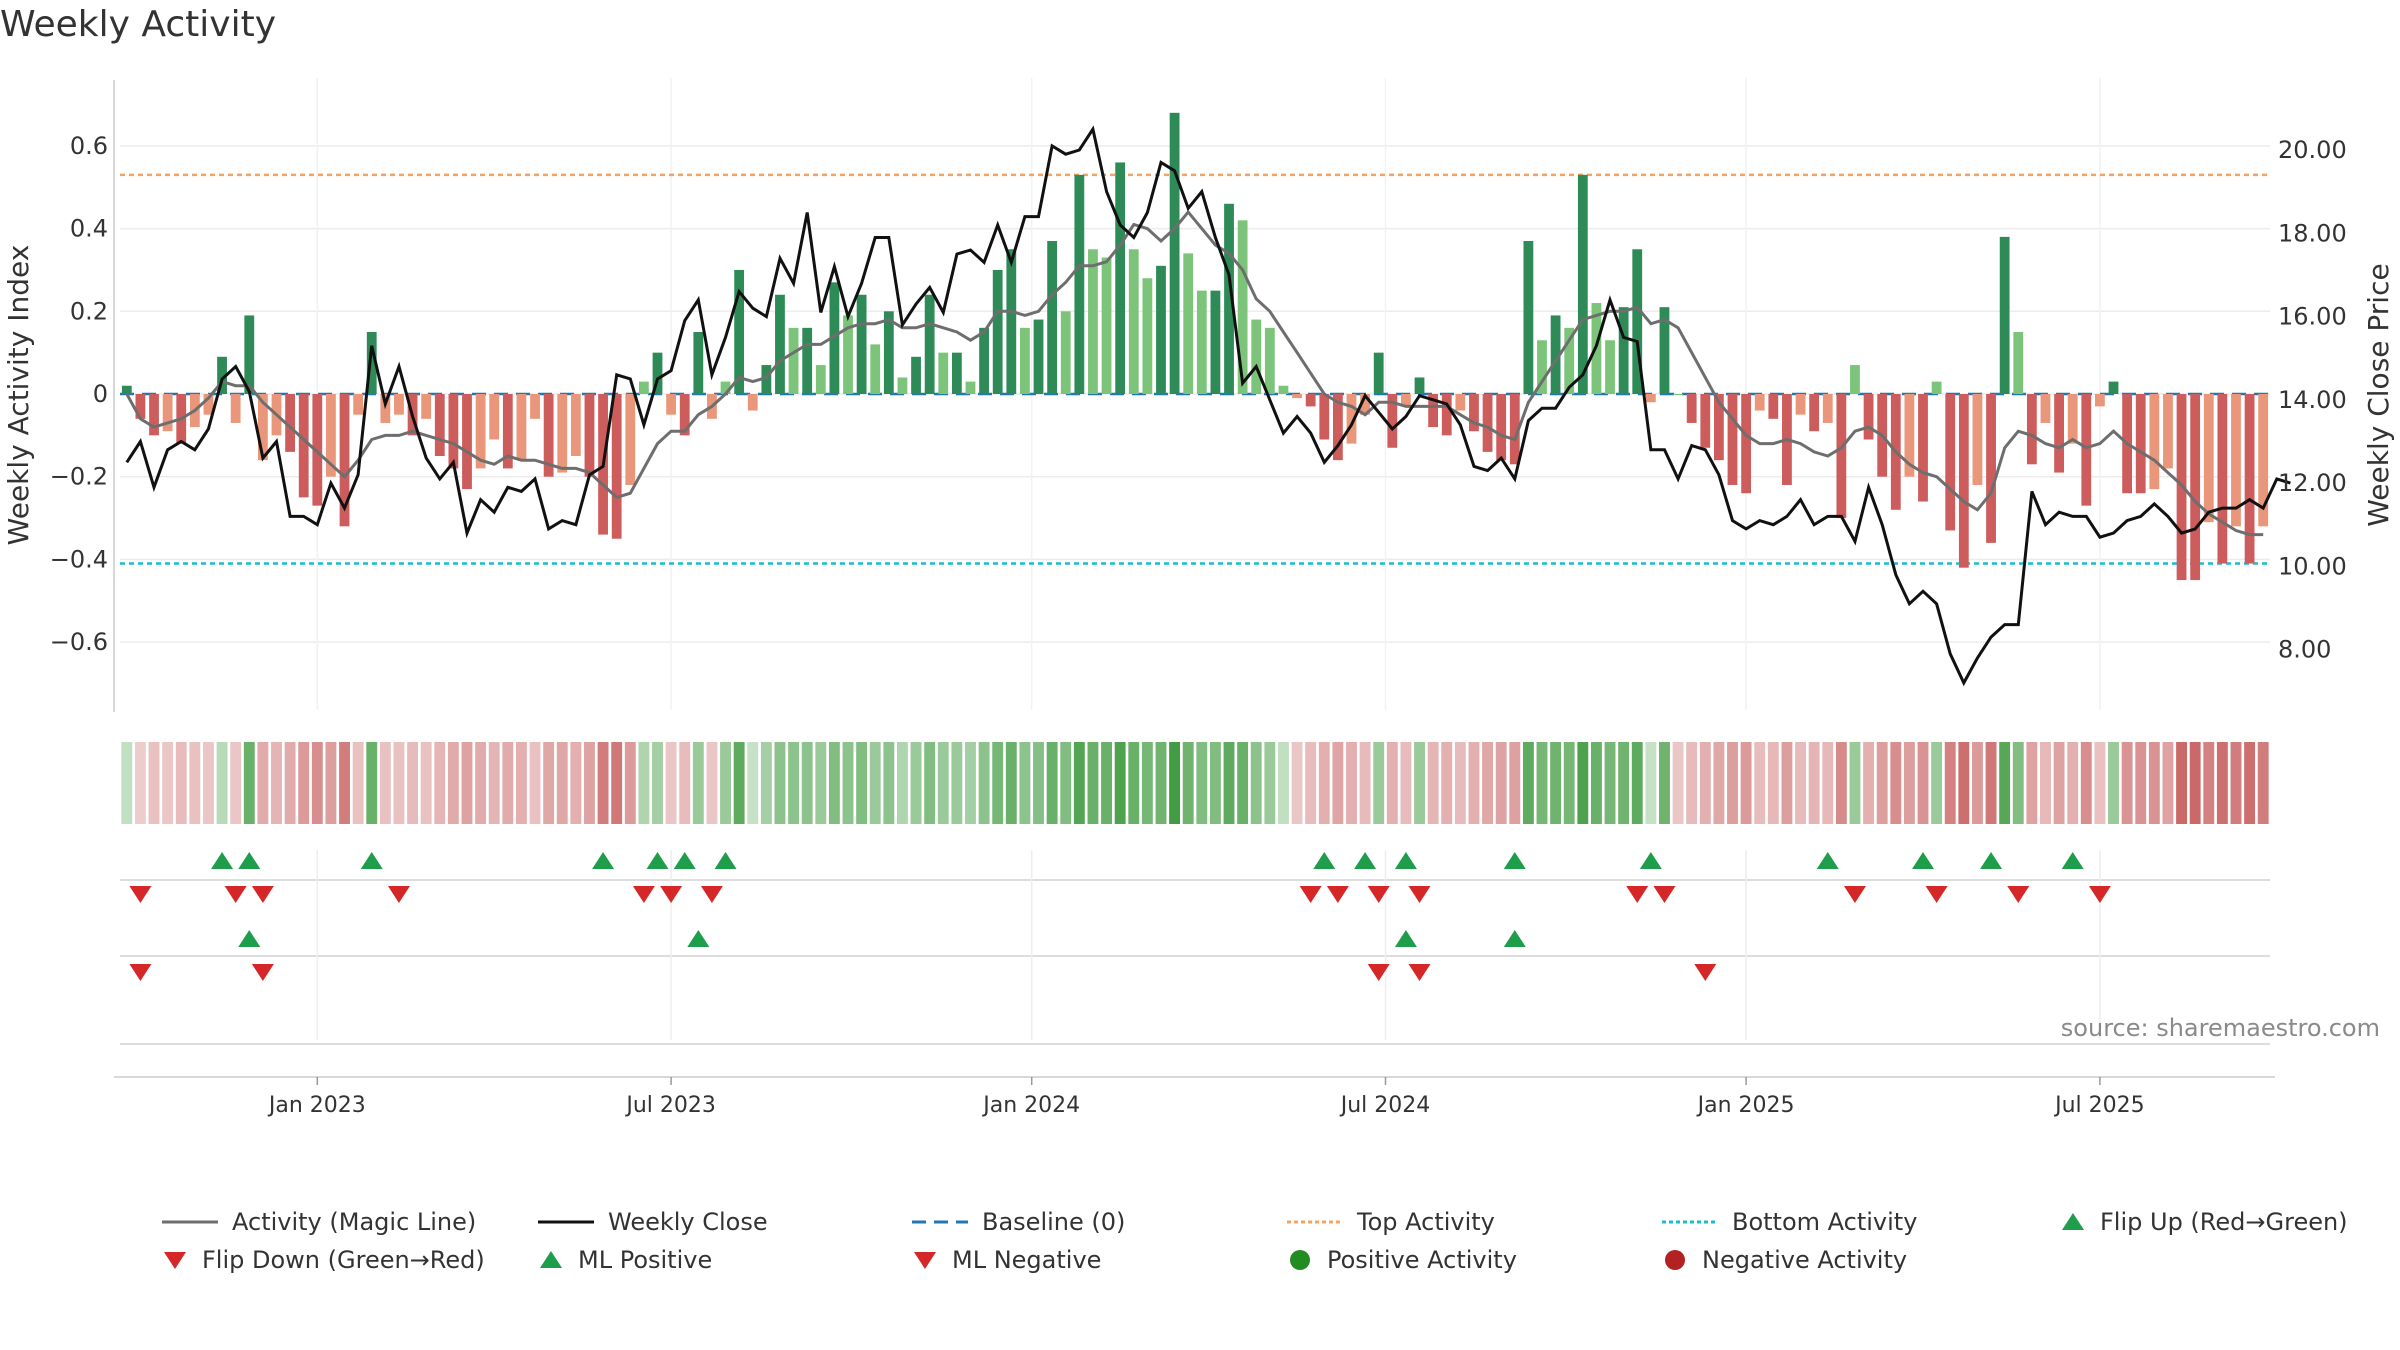 The width and height of the screenshot is (2400, 1350). What do you see at coordinates (354, 1222) in the screenshot?
I see `legend-label: Activity (Magic Line)` at bounding box center [354, 1222].